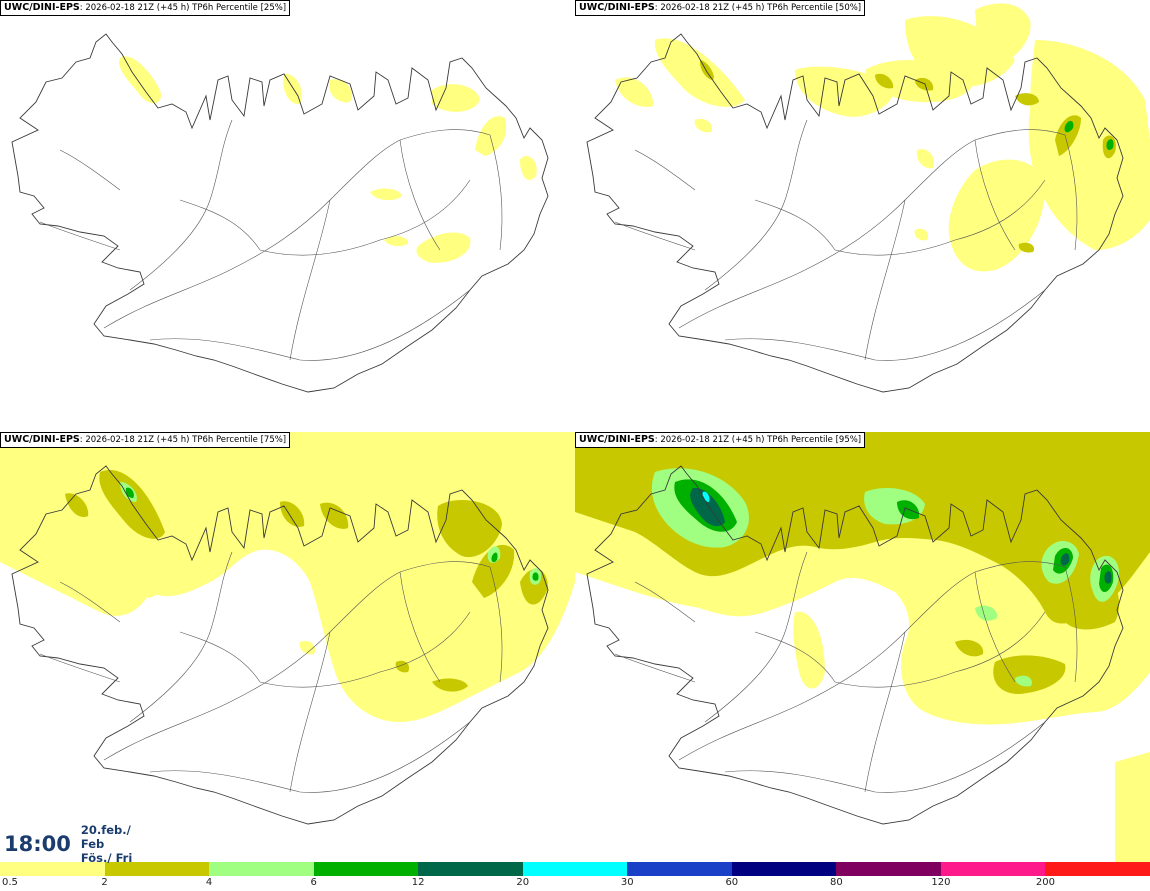  What do you see at coordinates (523, 882) in the screenshot?
I see `colorbar-label: 20` at bounding box center [523, 882].